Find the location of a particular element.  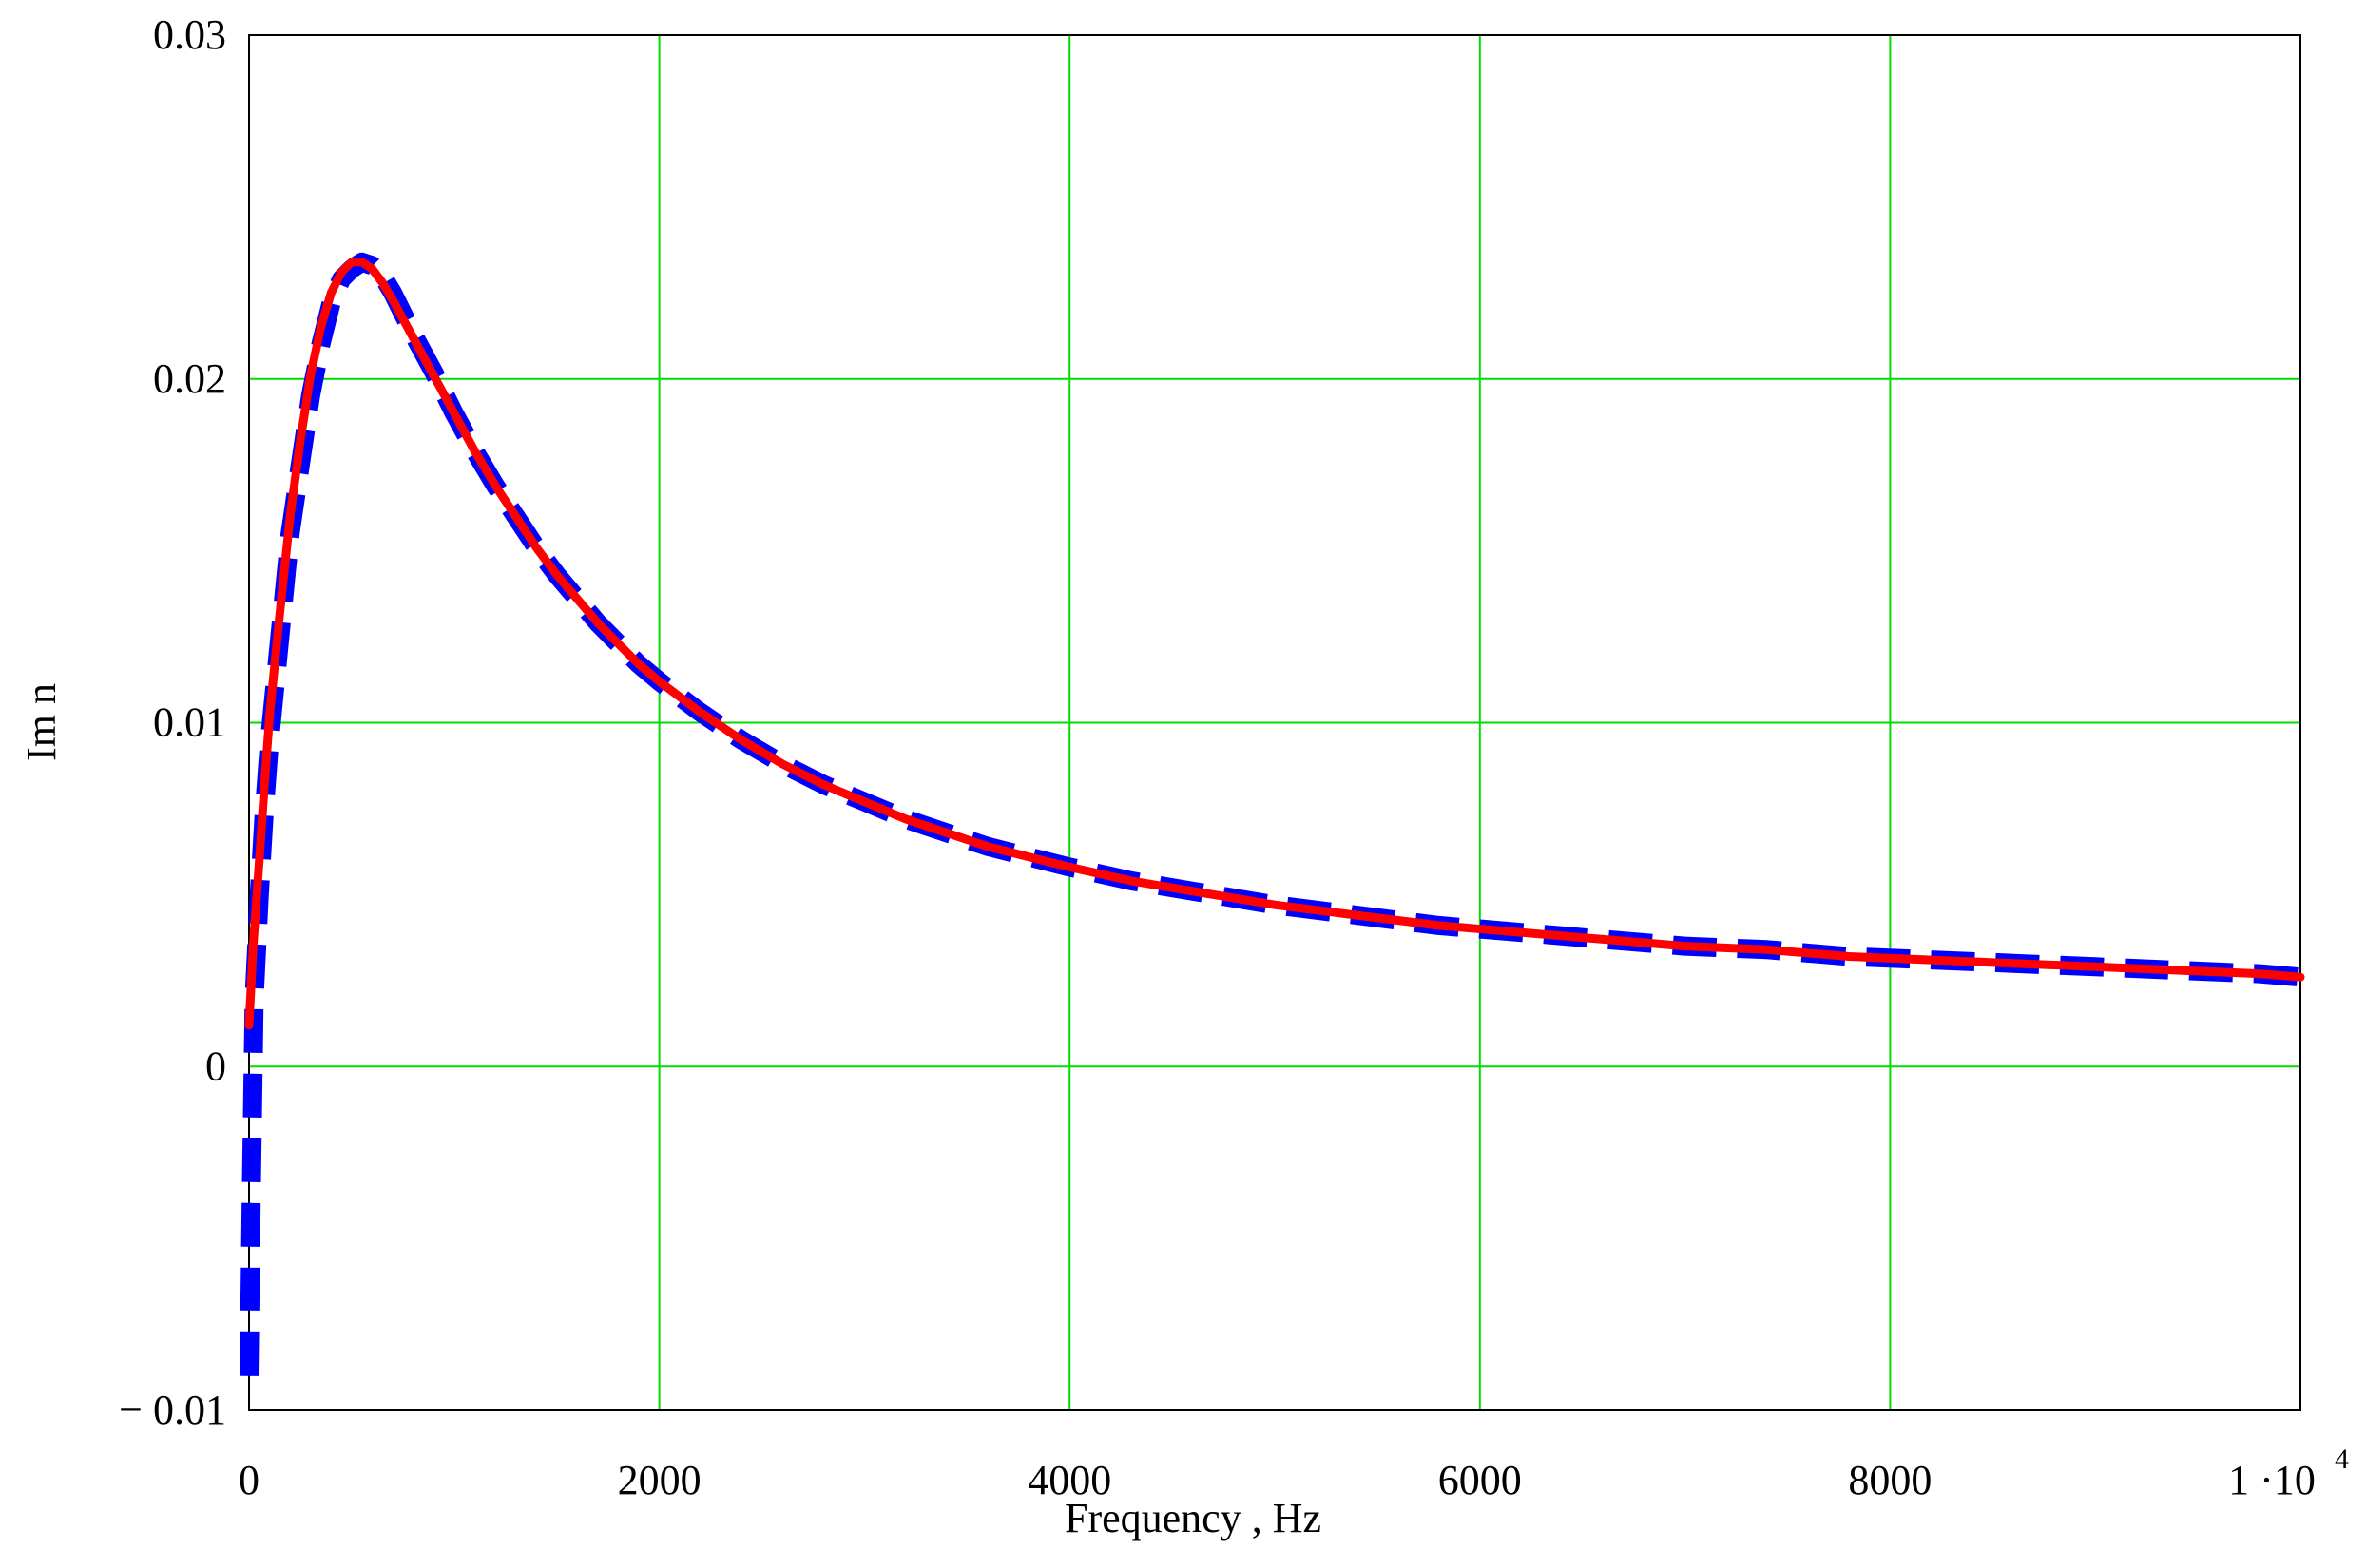

x-tick-label: 6000 is located at coordinates (1480, 1480).